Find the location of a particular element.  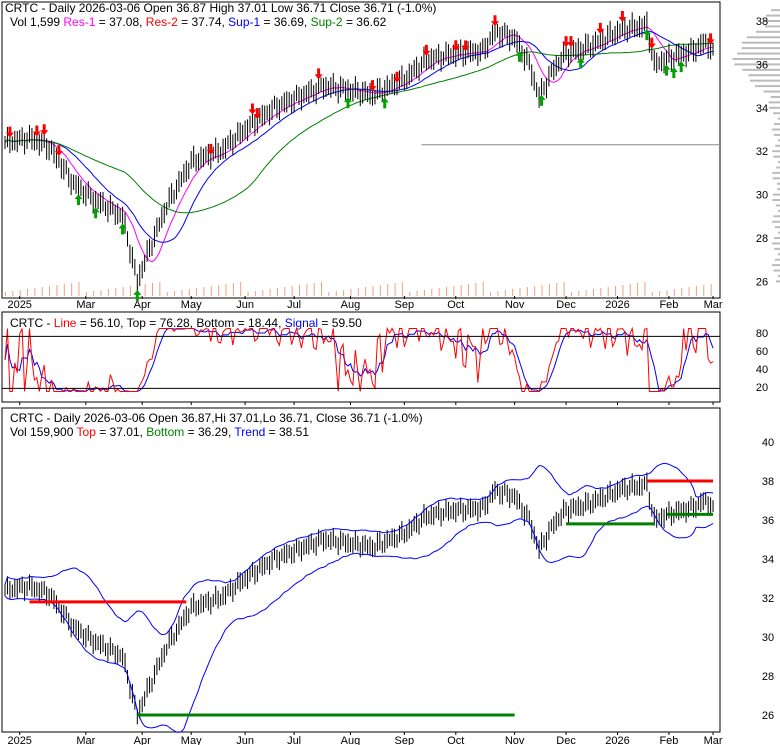

p1-xtick: 2025 is located at coordinates (19, 305).